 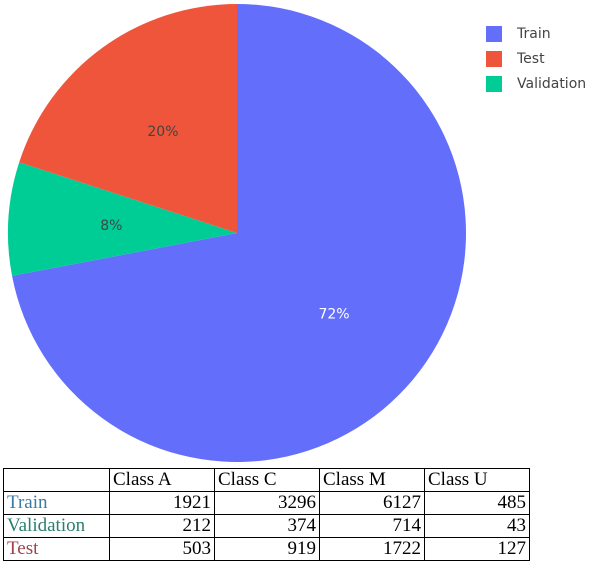 I want to click on table-cell: 3296, so click(x=267, y=503).